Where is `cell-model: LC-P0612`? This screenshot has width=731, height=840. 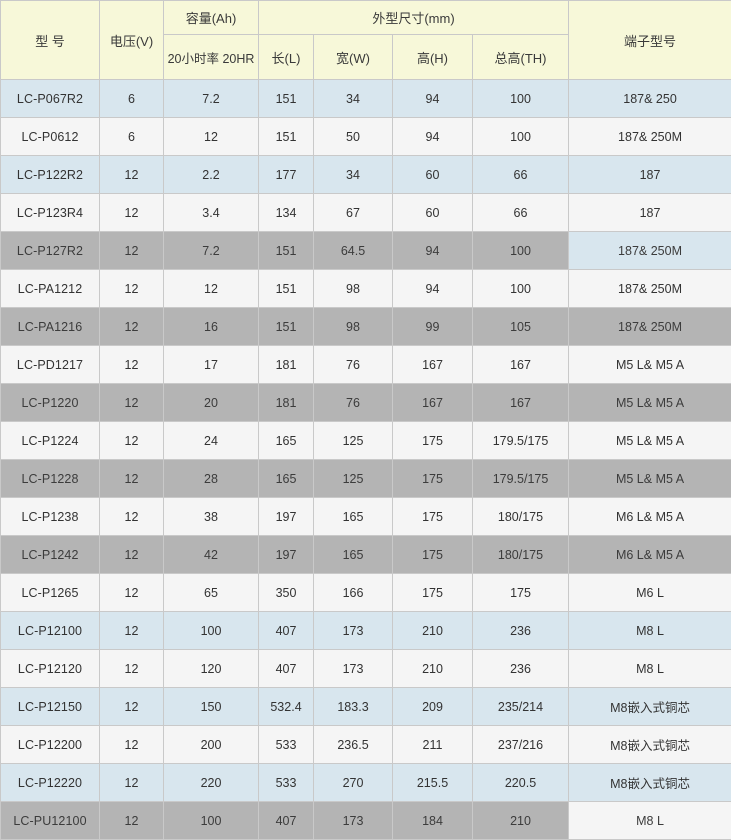
cell-model: LC-P0612 is located at coordinates (50, 137).